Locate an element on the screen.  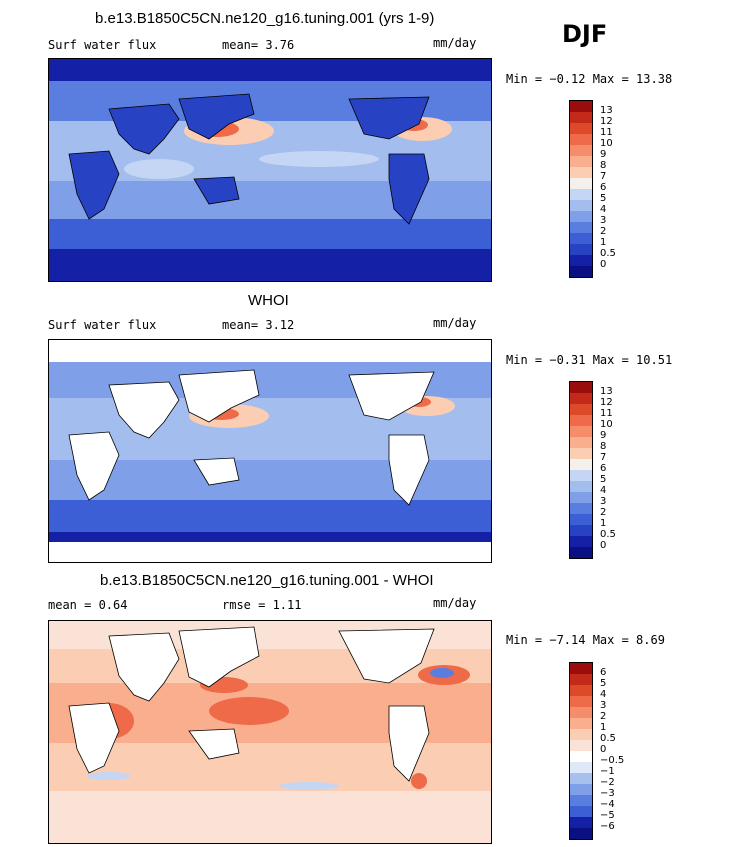
panel2-variable-label: Surf water flux is located at coordinates (102, 325).